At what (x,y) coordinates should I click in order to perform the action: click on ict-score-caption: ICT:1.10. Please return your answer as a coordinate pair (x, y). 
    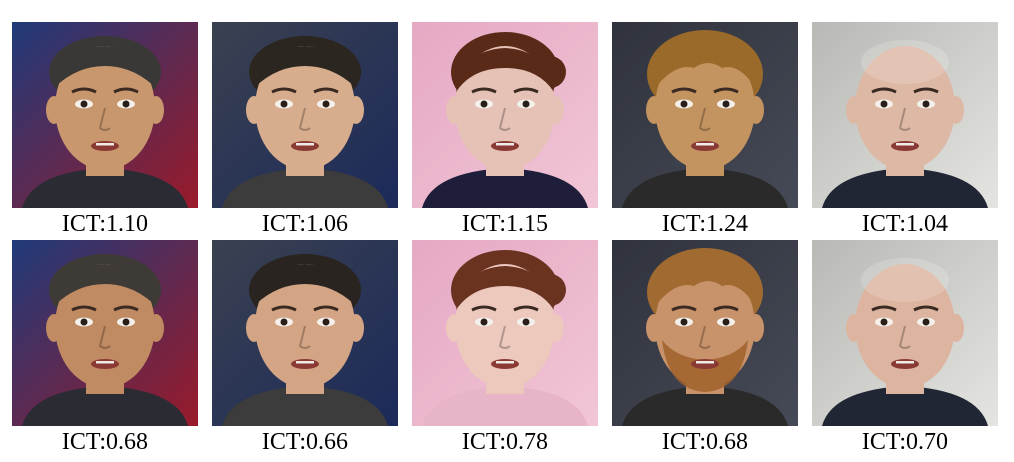
    Looking at the image, I should click on (105, 224).